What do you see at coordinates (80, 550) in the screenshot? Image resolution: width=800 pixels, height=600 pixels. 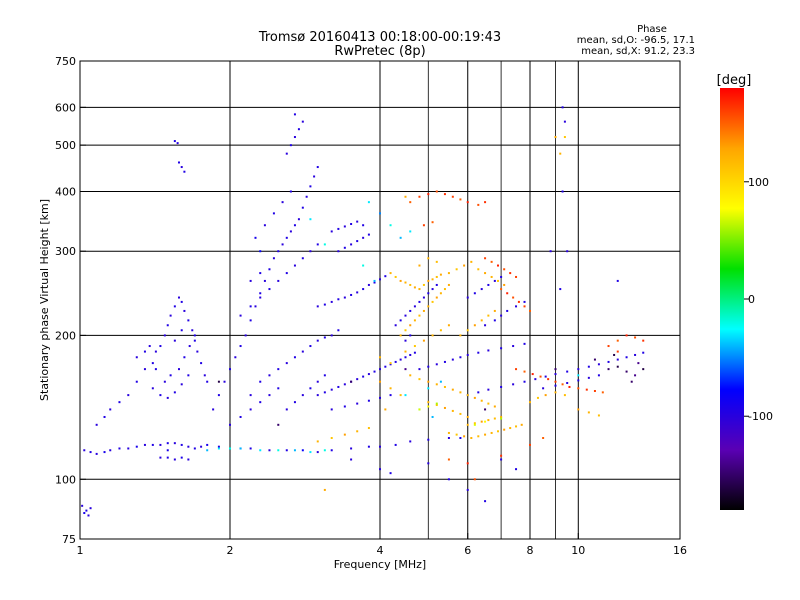 I see `x-tick-label: 1` at bounding box center [80, 550].